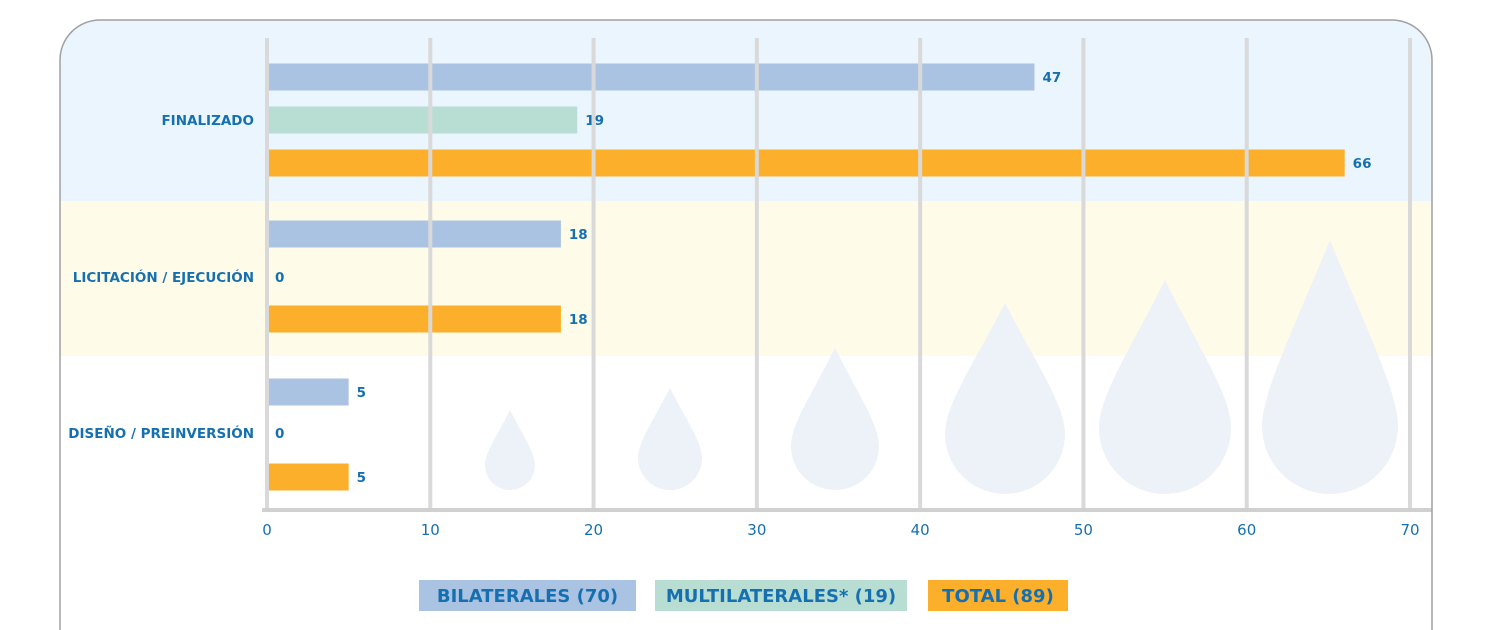 This screenshot has height=630, width=1500. Describe the element at coordinates (430, 530) in the screenshot. I see `x-tick-label: 10` at that location.